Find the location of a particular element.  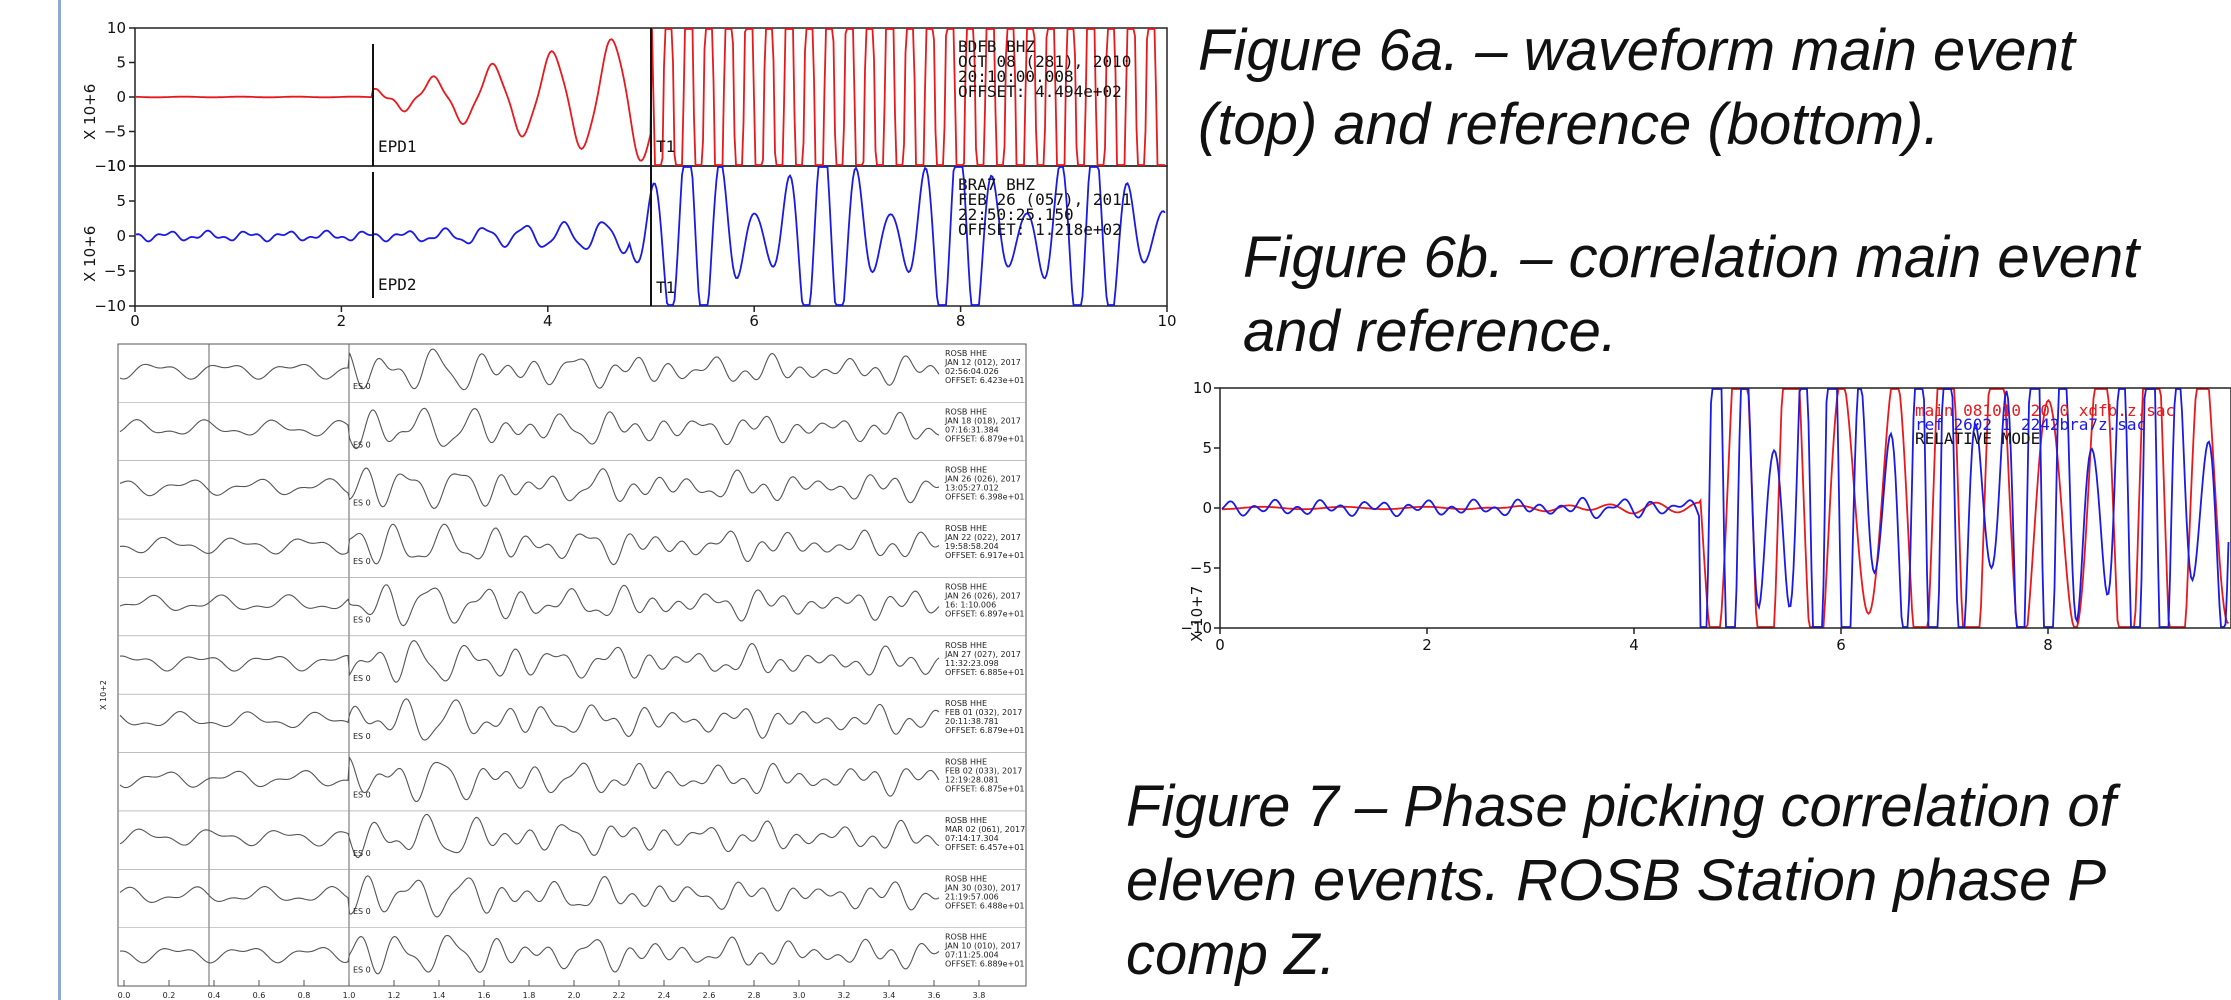

fig7-x-tick-label: 3.0 is located at coordinates (799, 995).